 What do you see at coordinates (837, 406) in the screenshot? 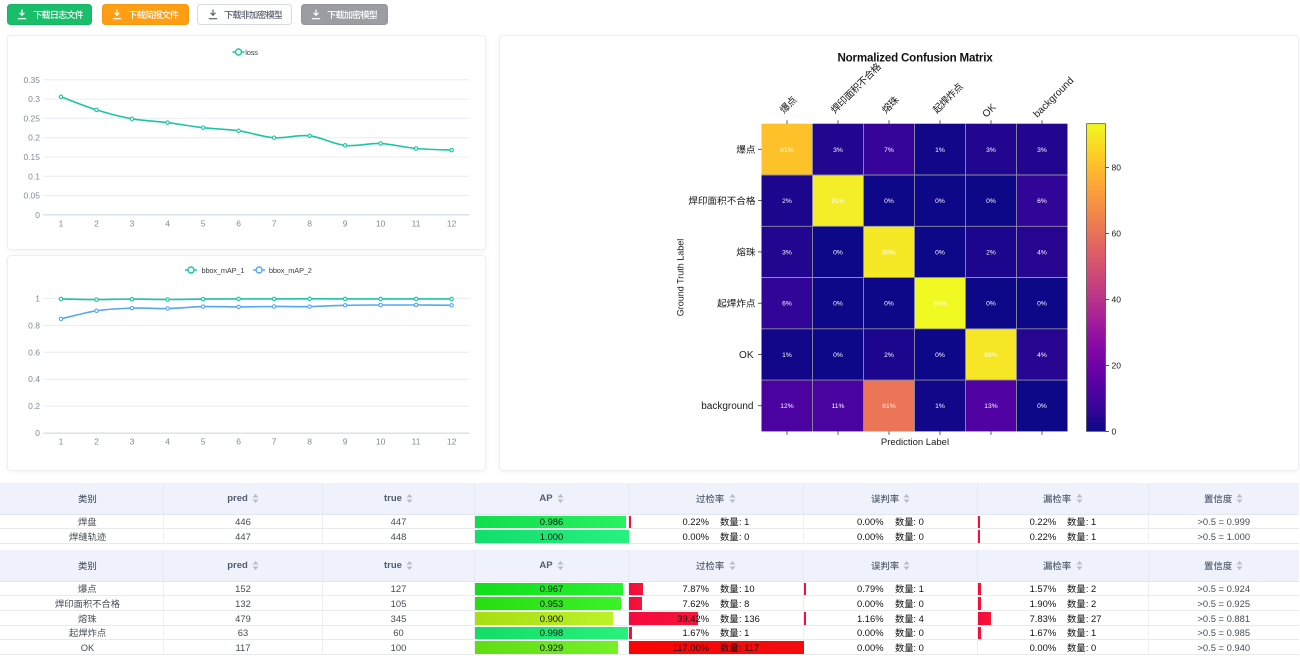
I see `svg-text: 11%` at bounding box center [837, 406].